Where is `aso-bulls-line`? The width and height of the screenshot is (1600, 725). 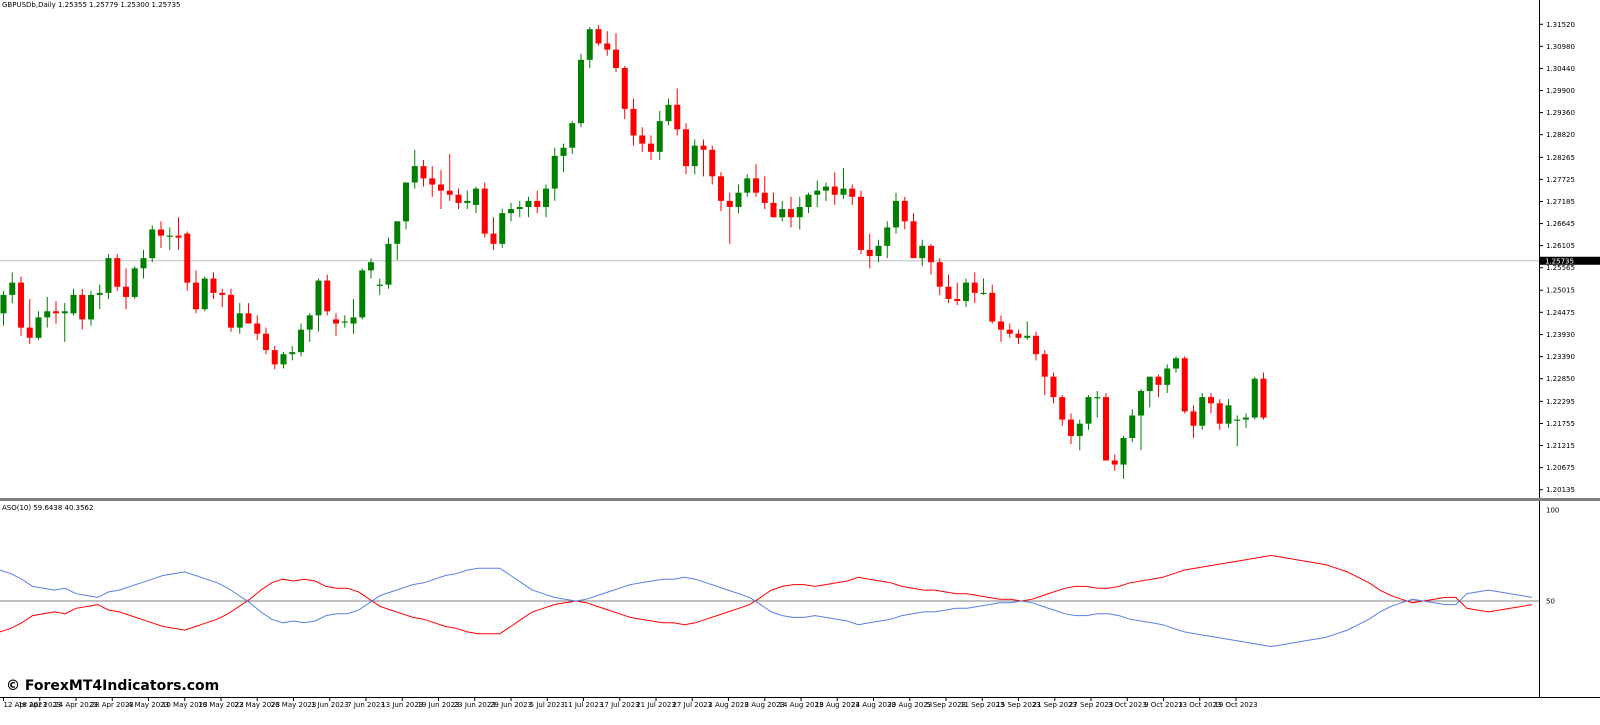 aso-bulls-line is located at coordinates (766, 594).